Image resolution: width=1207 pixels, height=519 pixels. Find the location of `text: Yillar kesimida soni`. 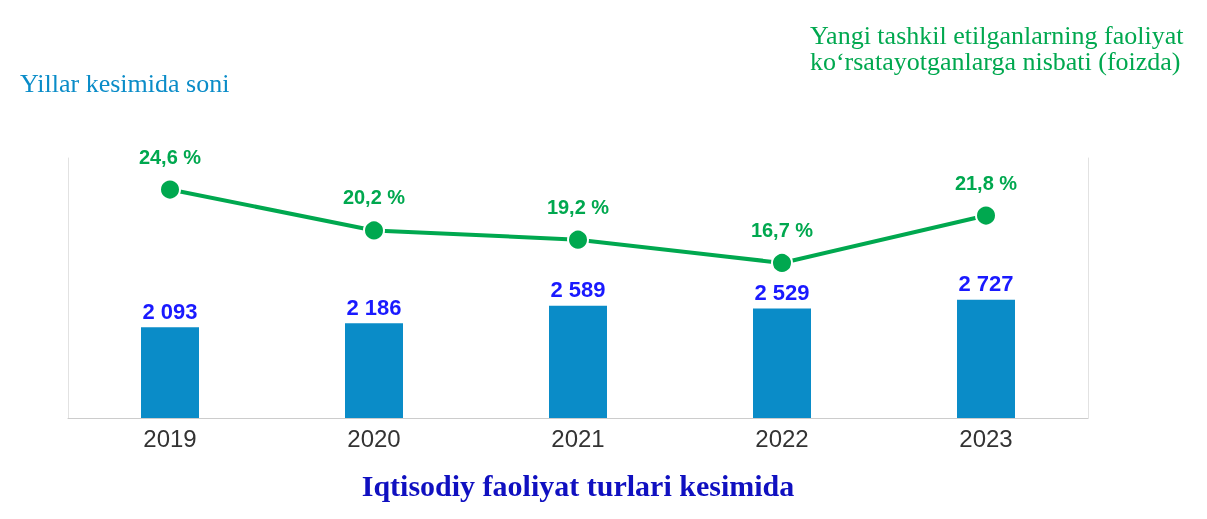

text: Yillar kesimida soni is located at coordinates (125, 83).